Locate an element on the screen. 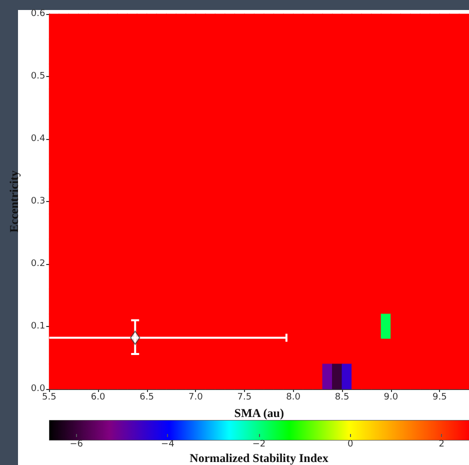  y-tick-label: 0.5 is located at coordinates (38, 77).